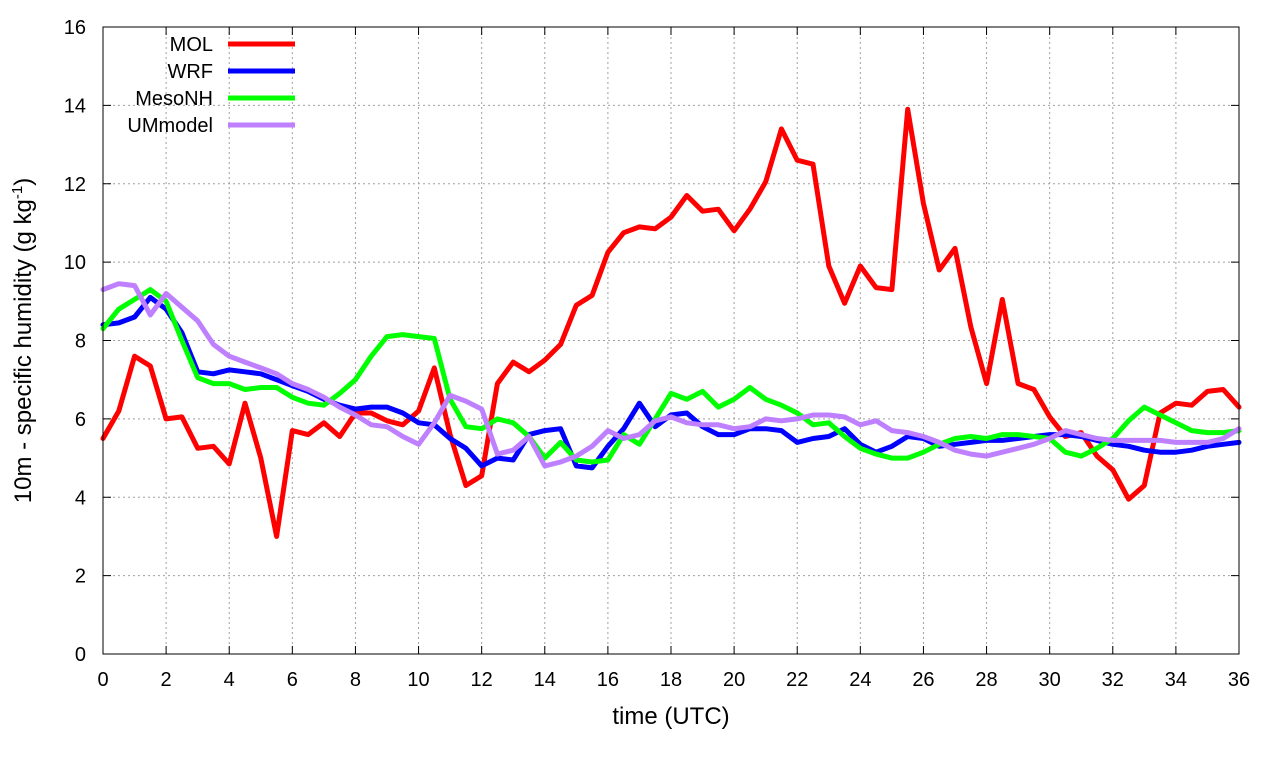 The image size is (1280, 760). I want to click on y-tick-labels: 0 2 4 6 8 10 12 14 16, so click(75, 341).